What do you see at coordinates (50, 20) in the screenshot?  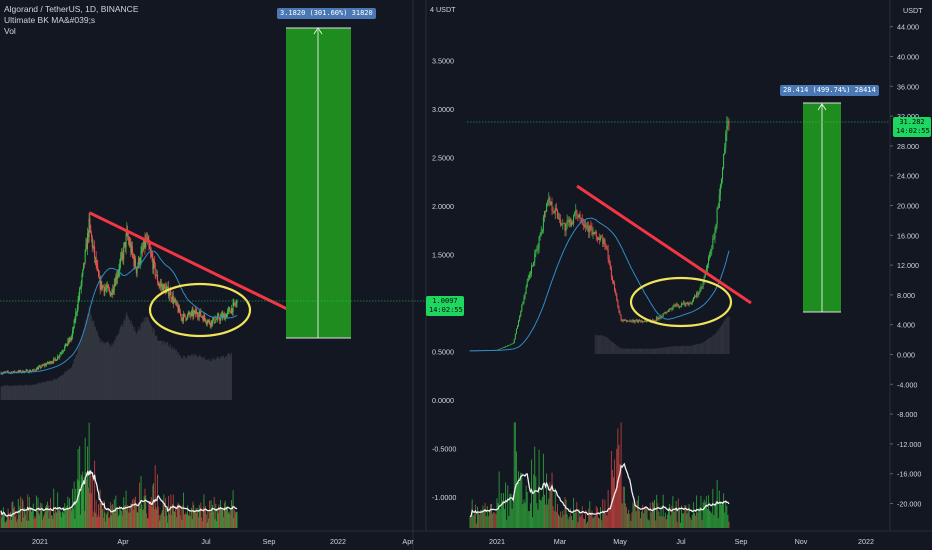 I see `indicator-ma-label: Ultimate BK MA&#039;s` at bounding box center [50, 20].